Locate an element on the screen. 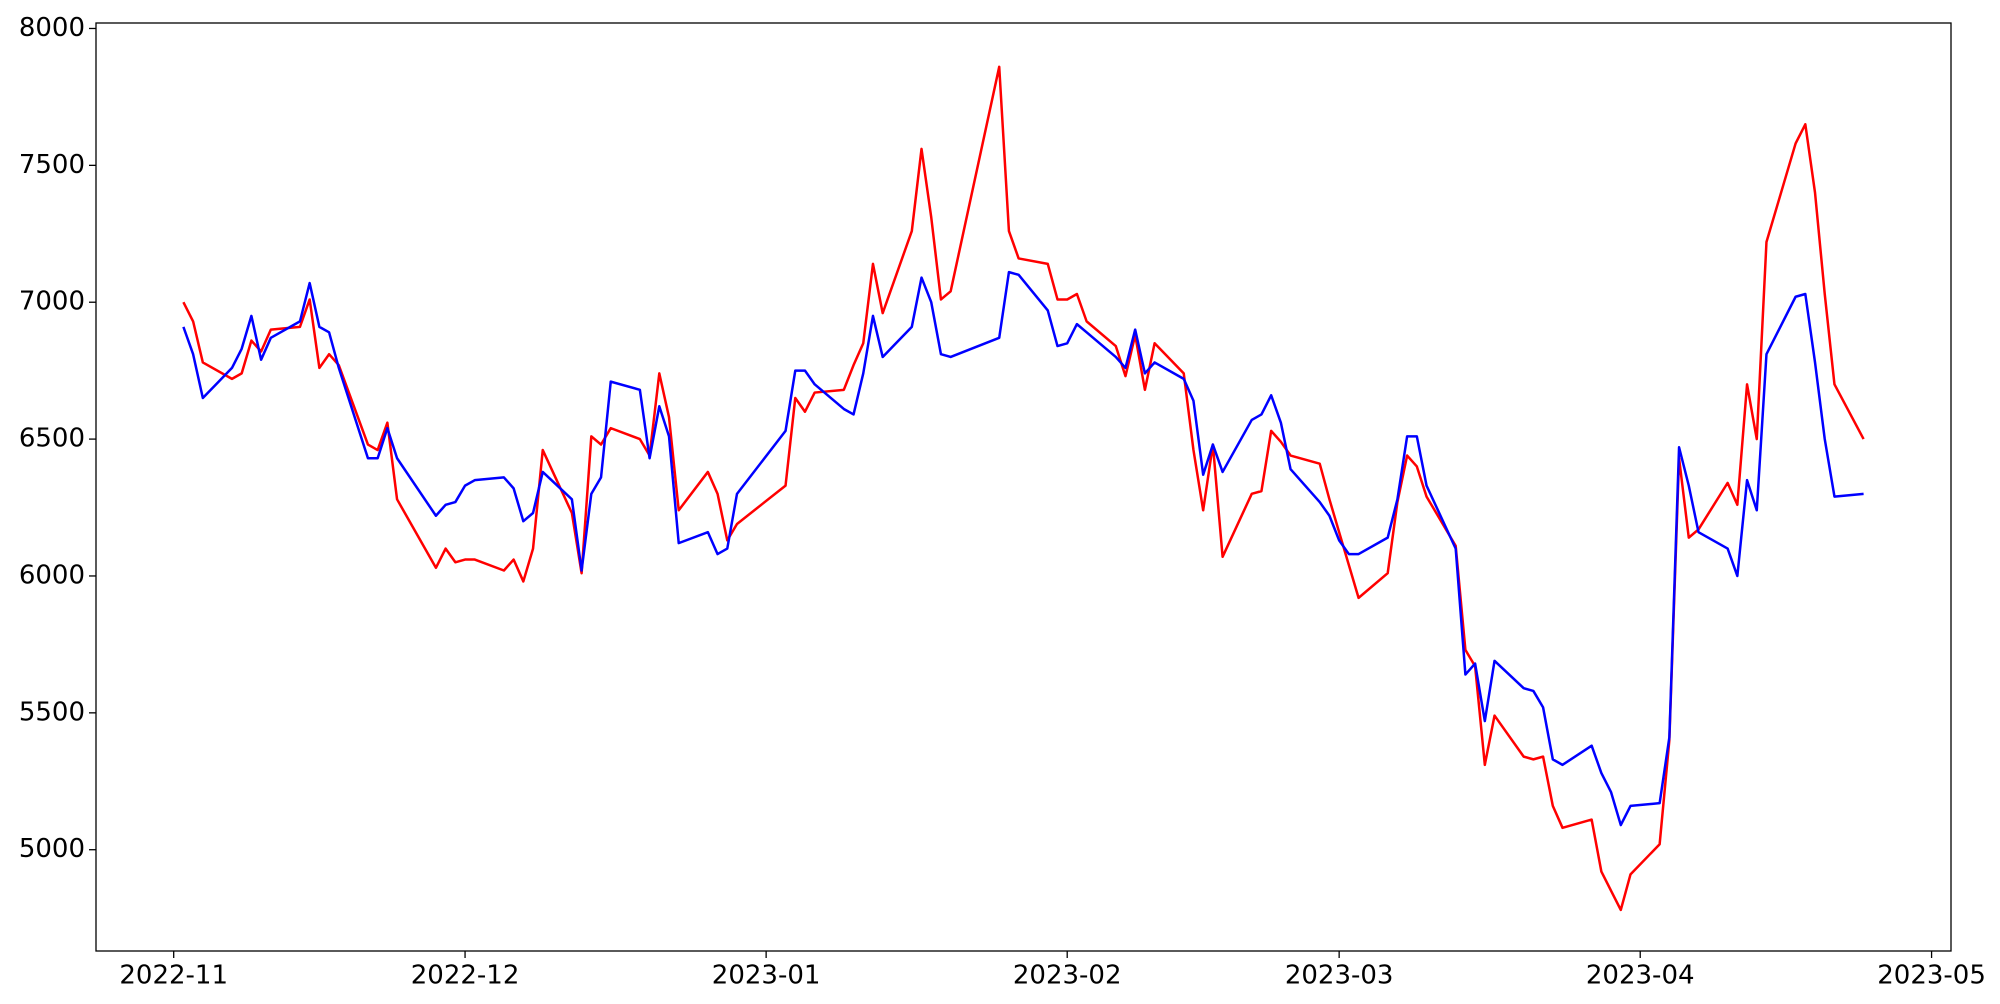 The width and height of the screenshot is (2000, 1004). x-tick-label: 2023-02 is located at coordinates (1067, 976).